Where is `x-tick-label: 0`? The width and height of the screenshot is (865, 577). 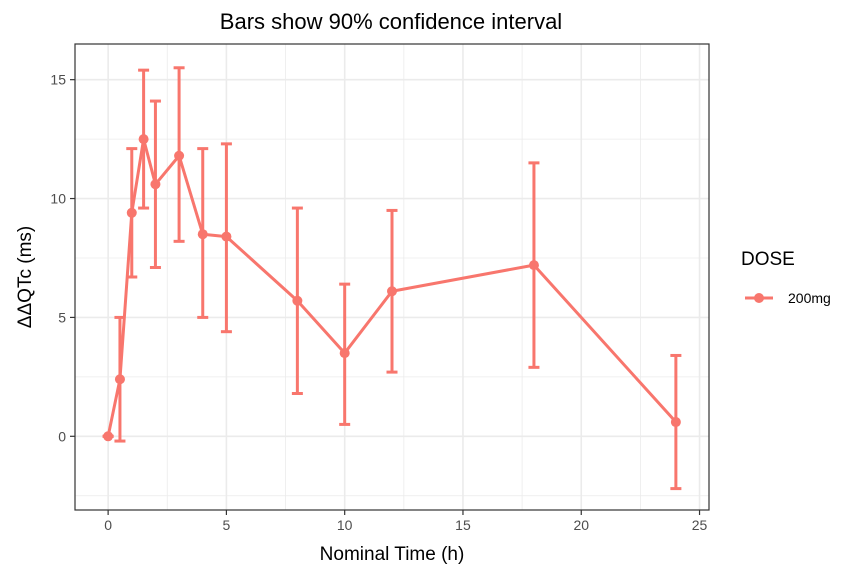 x-tick-label: 0 is located at coordinates (108, 525).